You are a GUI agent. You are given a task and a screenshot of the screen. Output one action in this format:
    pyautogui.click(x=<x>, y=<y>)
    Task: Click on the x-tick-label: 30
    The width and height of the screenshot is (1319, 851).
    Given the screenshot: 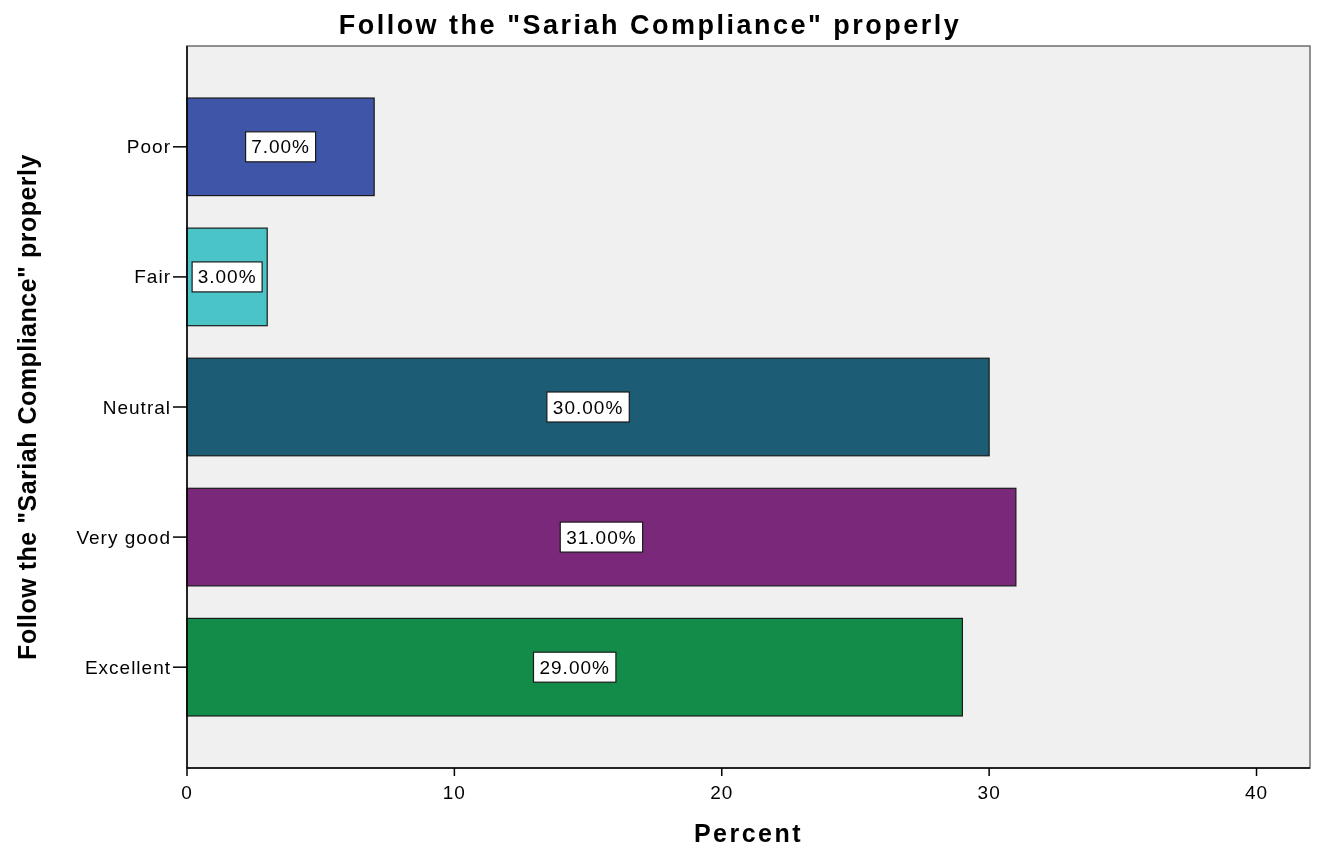 What is the action you would take?
    pyautogui.click(x=989, y=792)
    